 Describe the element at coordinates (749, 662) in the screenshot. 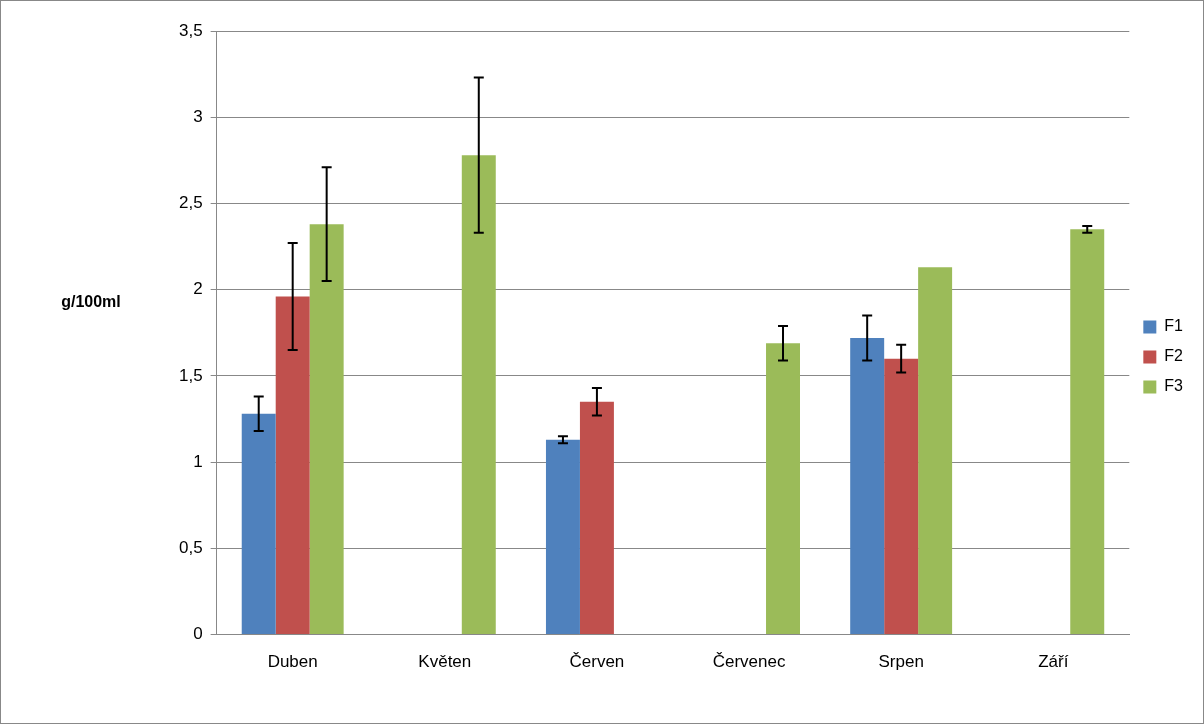

I see `x-tick-label: Červenec` at that location.